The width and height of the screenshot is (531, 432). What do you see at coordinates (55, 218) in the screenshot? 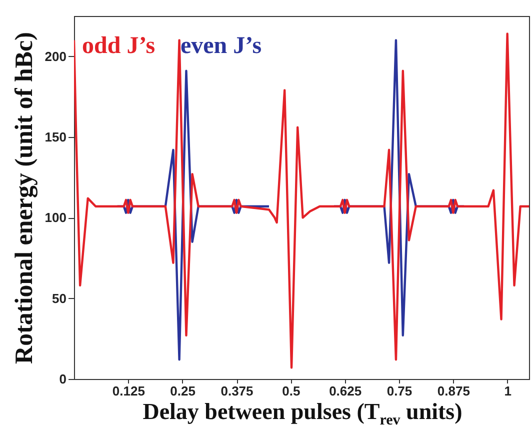
I see `y-tick-label: 100` at bounding box center [55, 218].